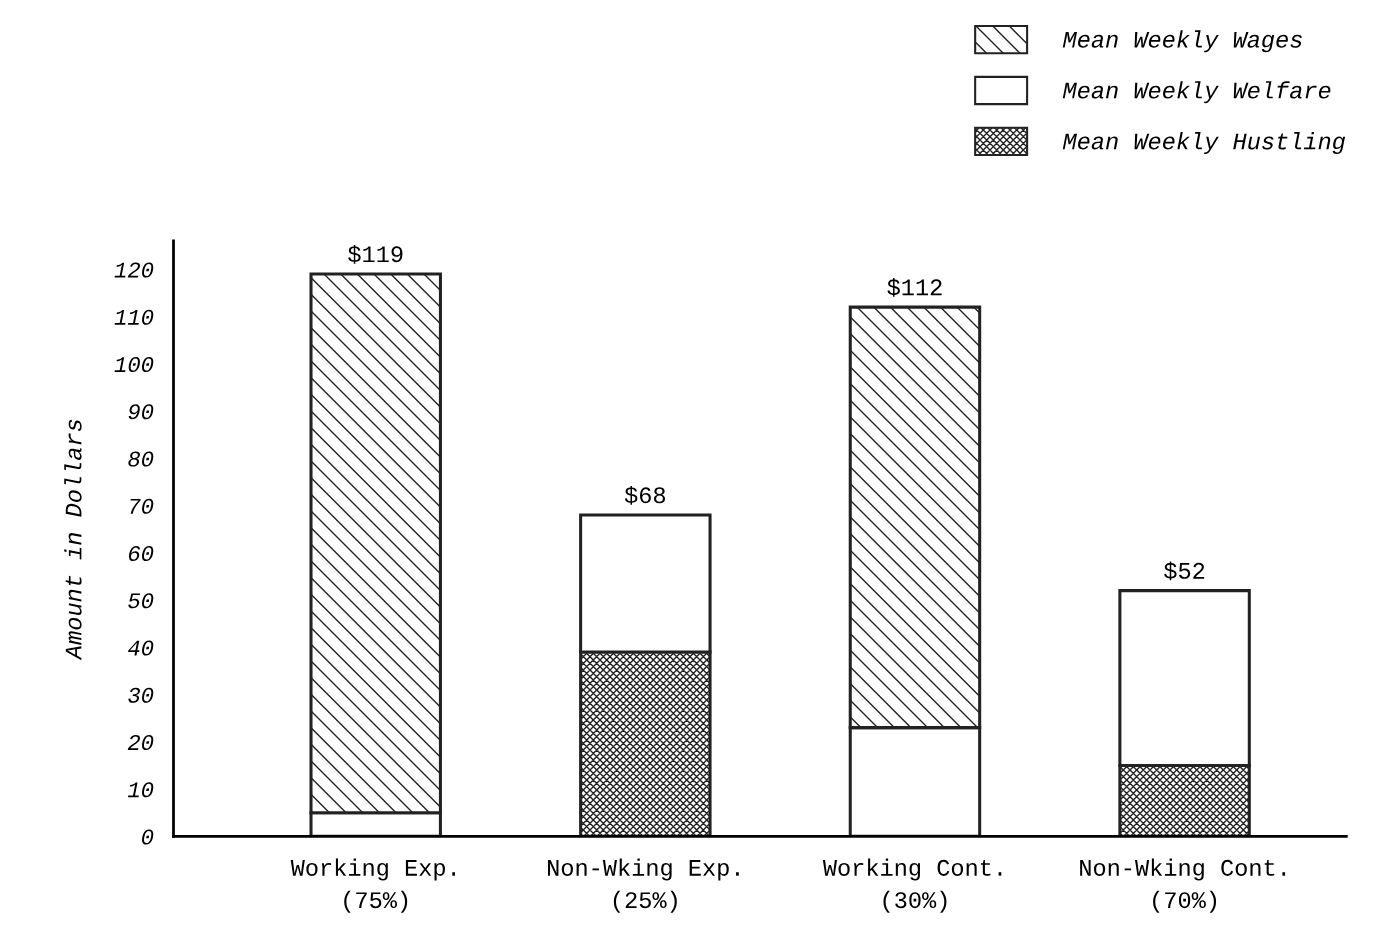  Describe the element at coordinates (134, 270) in the screenshot. I see `y-tick-label: 120` at that location.